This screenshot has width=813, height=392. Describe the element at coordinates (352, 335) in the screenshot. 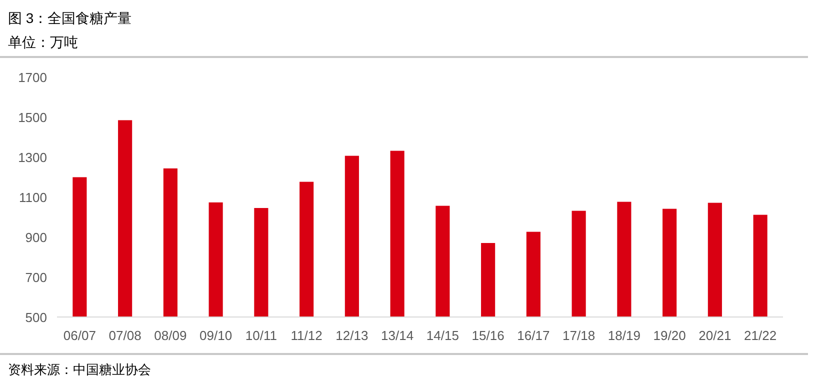

I see `x-tick-label: 12/13` at that location.